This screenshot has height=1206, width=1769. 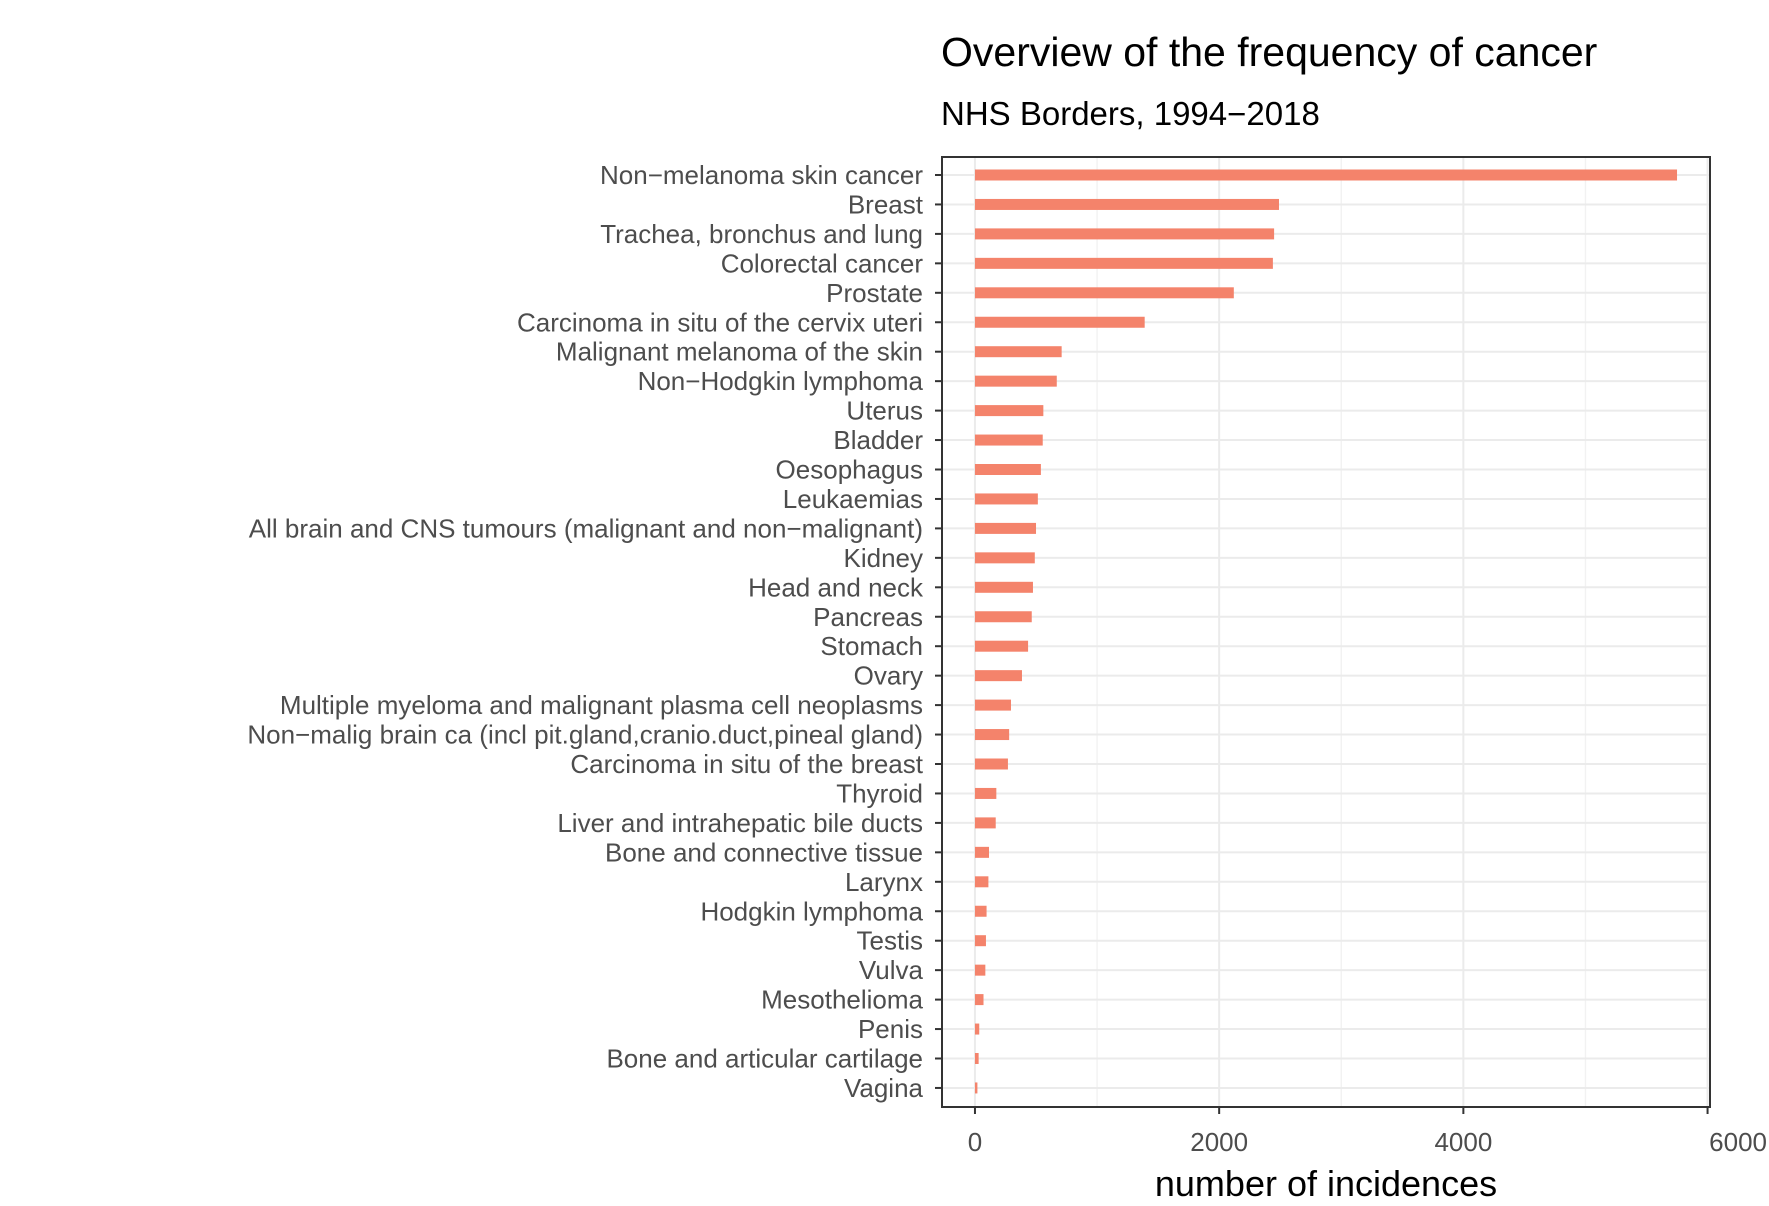 What do you see at coordinates (975, 1142) in the screenshot?
I see `x-tick-label: 0` at bounding box center [975, 1142].